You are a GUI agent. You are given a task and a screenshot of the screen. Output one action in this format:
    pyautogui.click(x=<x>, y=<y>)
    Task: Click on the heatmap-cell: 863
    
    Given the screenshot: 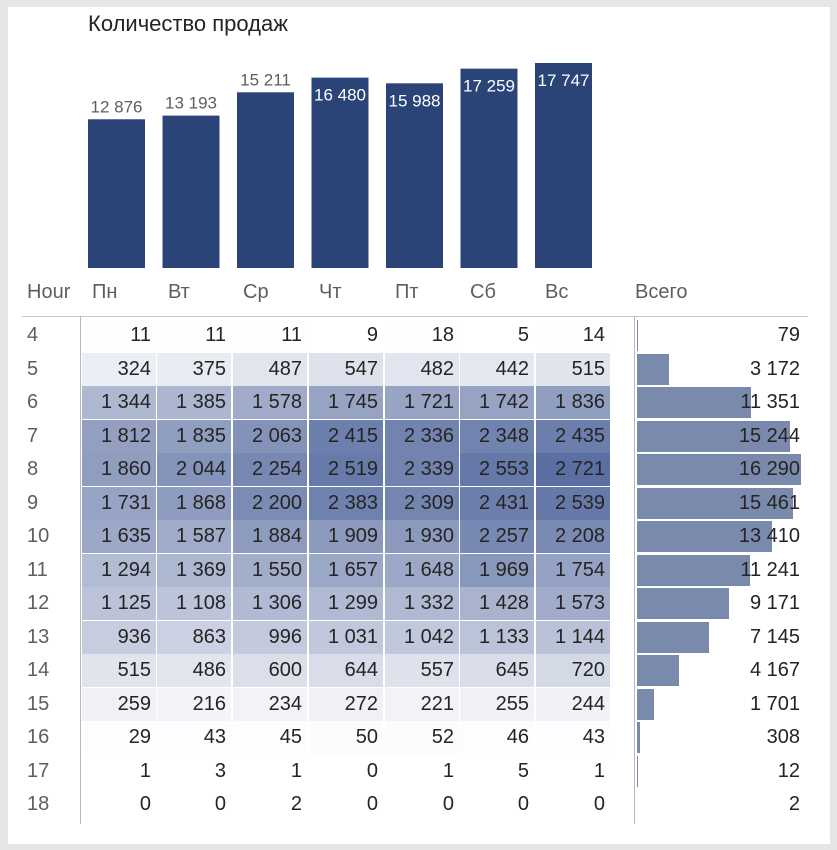 What is the action you would take?
    pyautogui.click(x=194, y=637)
    